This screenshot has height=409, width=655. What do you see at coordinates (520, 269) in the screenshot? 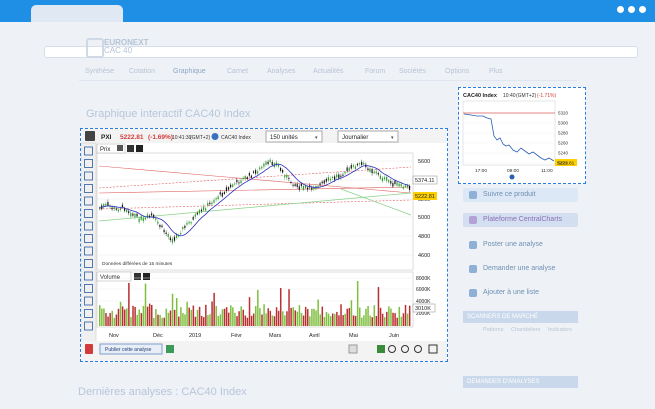
I see `request-analysis-button: Demander une analyse` at bounding box center [520, 269].